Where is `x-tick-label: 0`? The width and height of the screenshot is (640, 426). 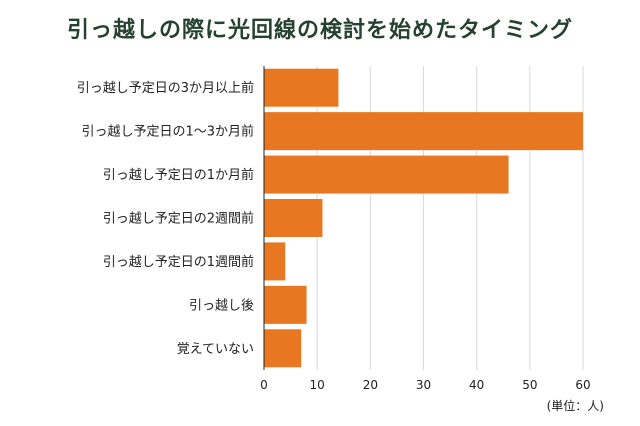 x-tick-label: 0 is located at coordinates (264, 385).